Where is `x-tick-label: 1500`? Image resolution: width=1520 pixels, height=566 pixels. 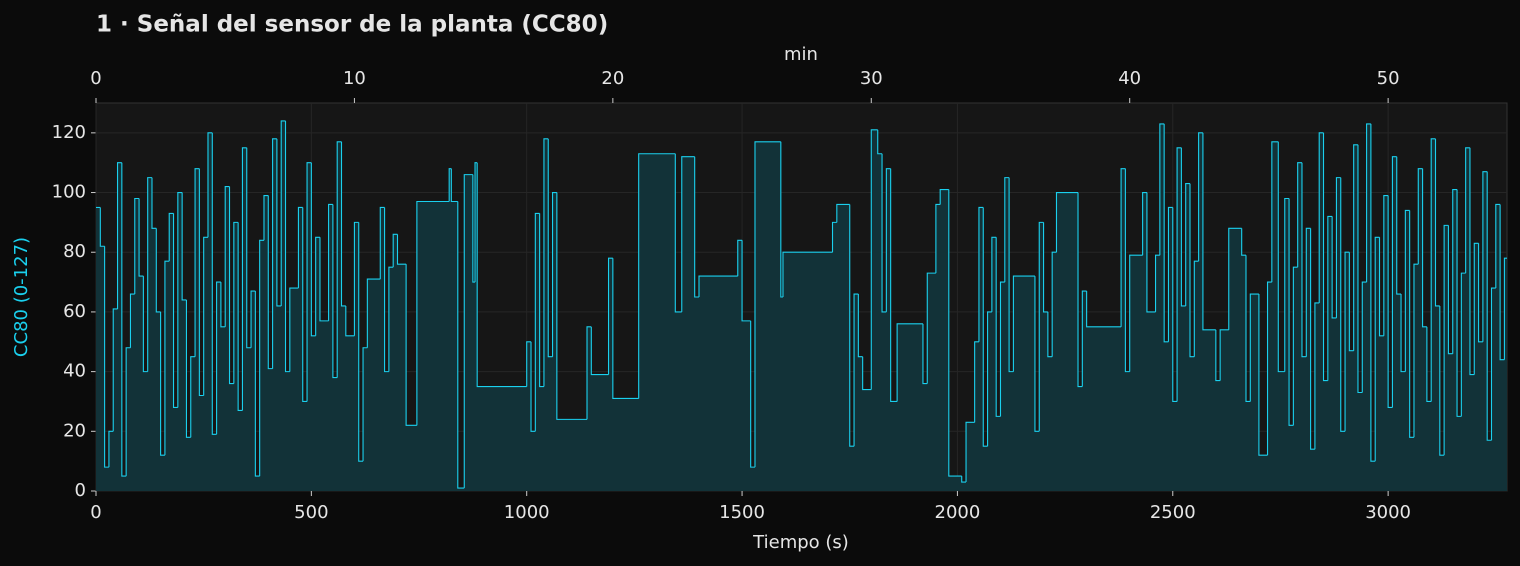
x-tick-label: 1500 is located at coordinates (742, 512).